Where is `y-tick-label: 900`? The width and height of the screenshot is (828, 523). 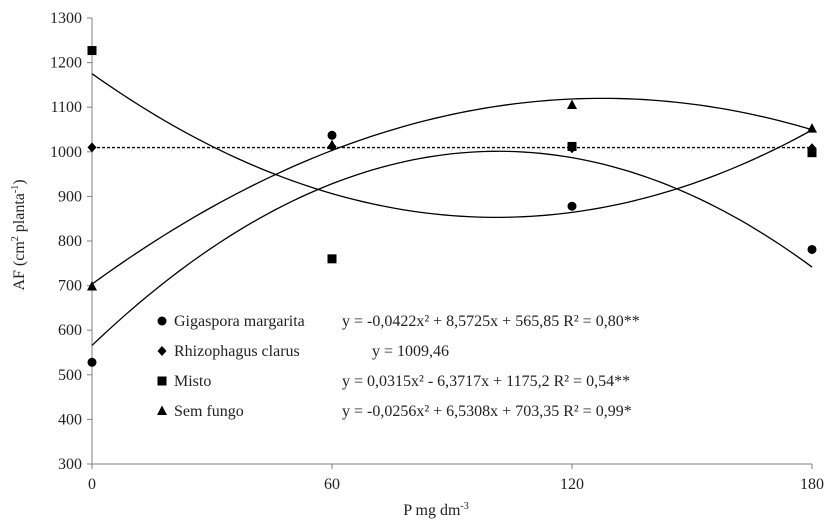
y-tick-label: 900 is located at coordinates (70, 196).